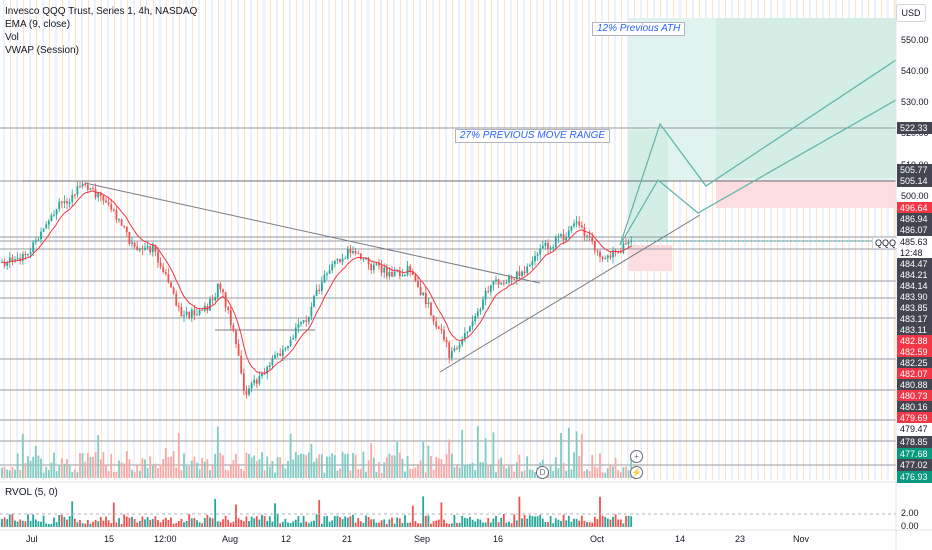 The width and height of the screenshot is (932, 550). What do you see at coordinates (12, 37) in the screenshot?
I see `volume-indicator-label: Vol` at bounding box center [12, 37].